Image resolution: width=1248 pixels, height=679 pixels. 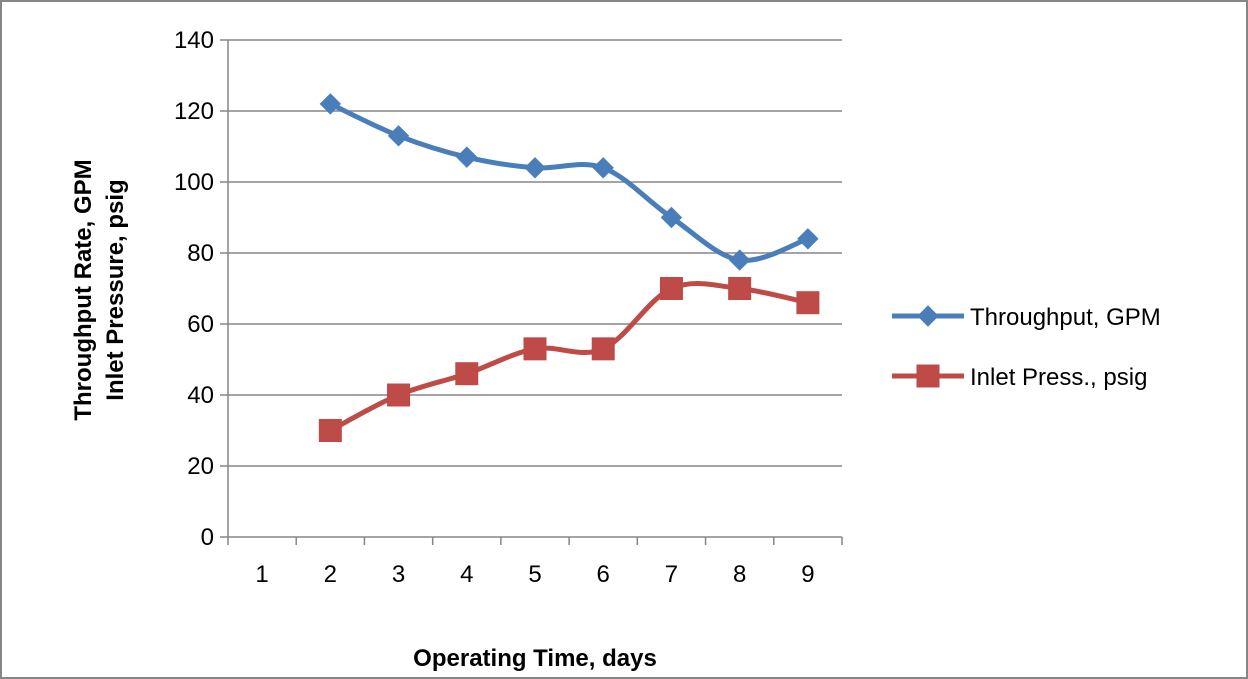 I want to click on legend-label: Inlet Press., psig, so click(x=1058, y=377).